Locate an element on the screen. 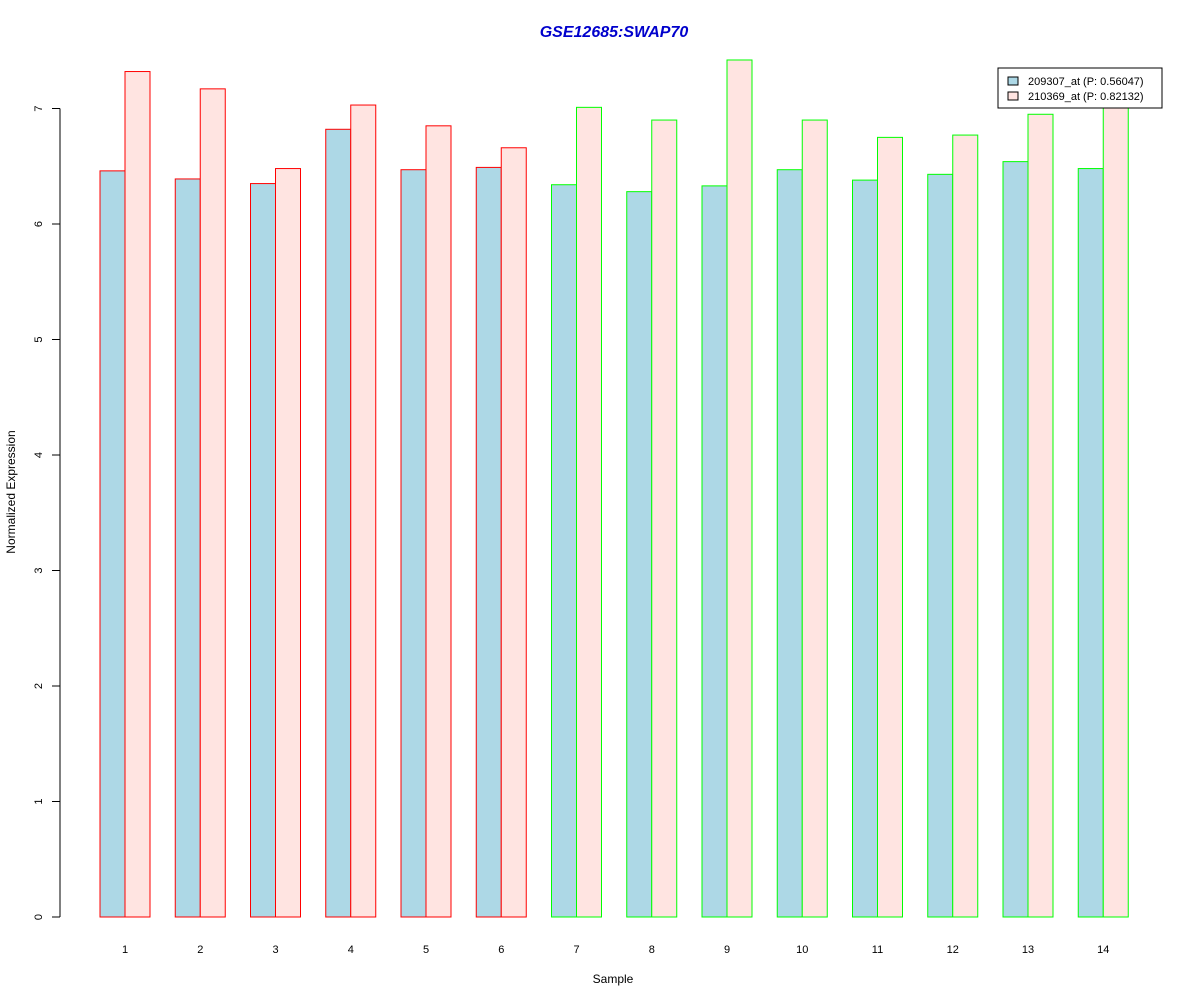  y-axis-label: Normalized Expression is located at coordinates (11, 491).